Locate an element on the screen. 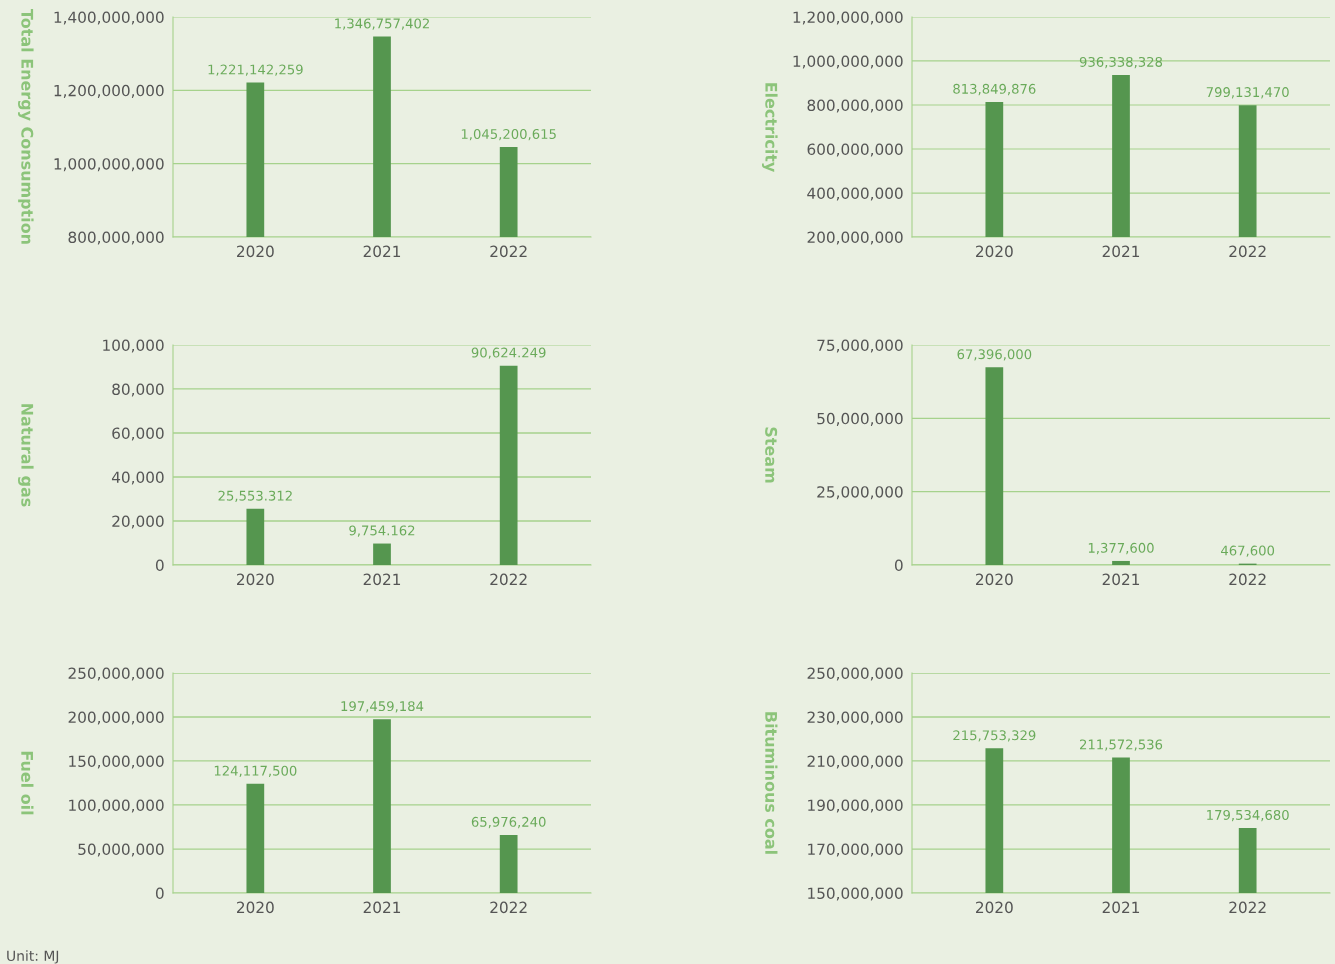  data-label: 124,117,500 is located at coordinates (255, 771).